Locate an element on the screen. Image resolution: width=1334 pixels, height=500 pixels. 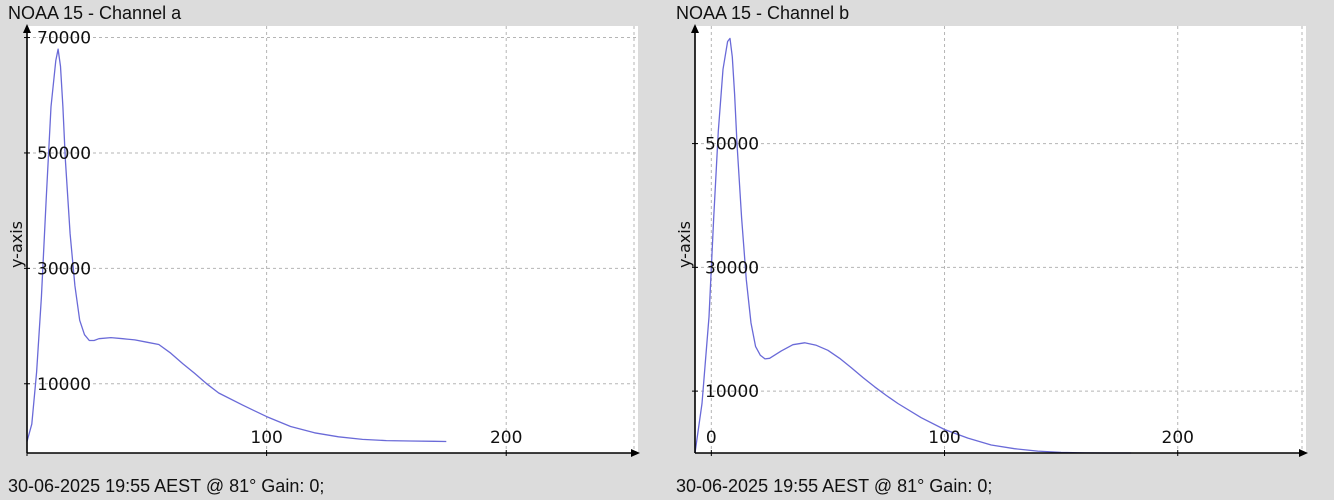
y-tick-label: 70000 is located at coordinates (64, 39).